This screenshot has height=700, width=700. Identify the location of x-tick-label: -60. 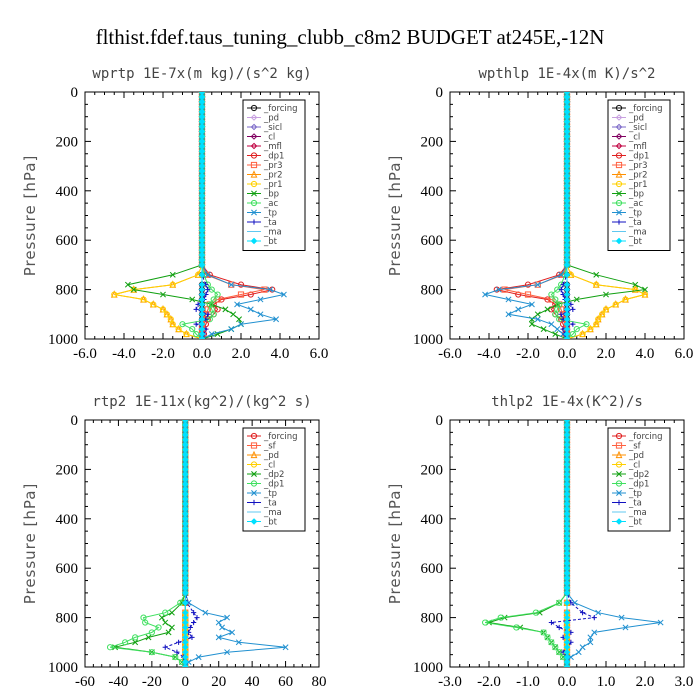
(85, 682).